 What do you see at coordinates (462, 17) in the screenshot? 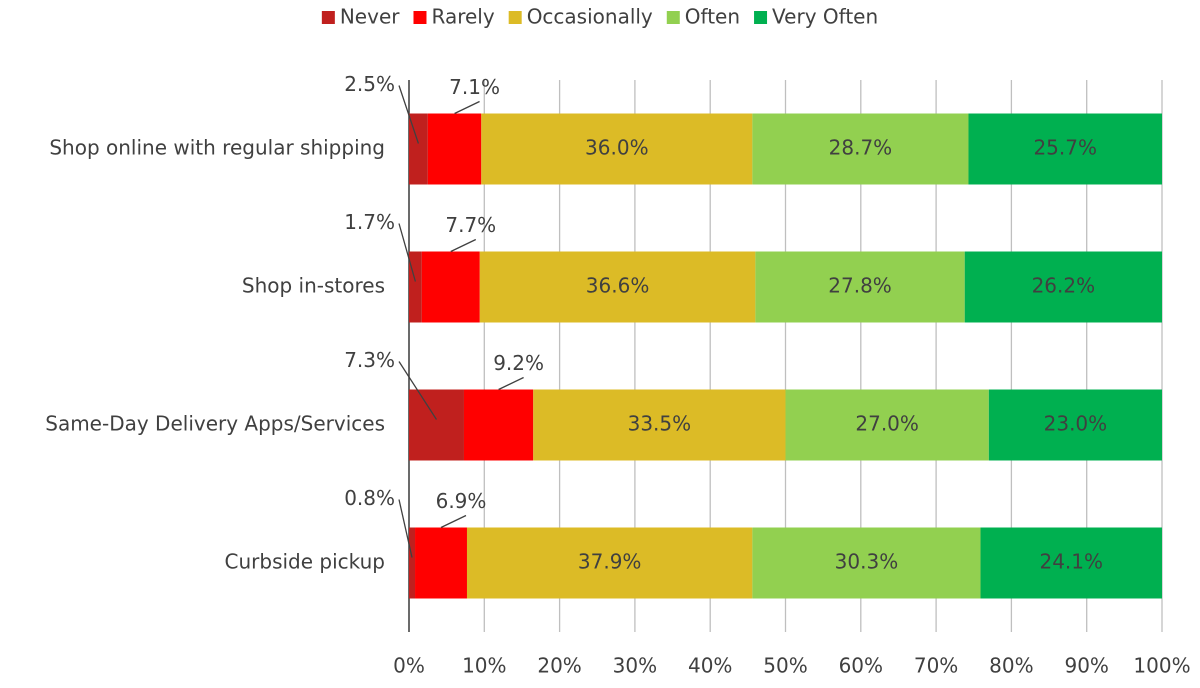
I see `legend-label: Rarely` at bounding box center [462, 17].